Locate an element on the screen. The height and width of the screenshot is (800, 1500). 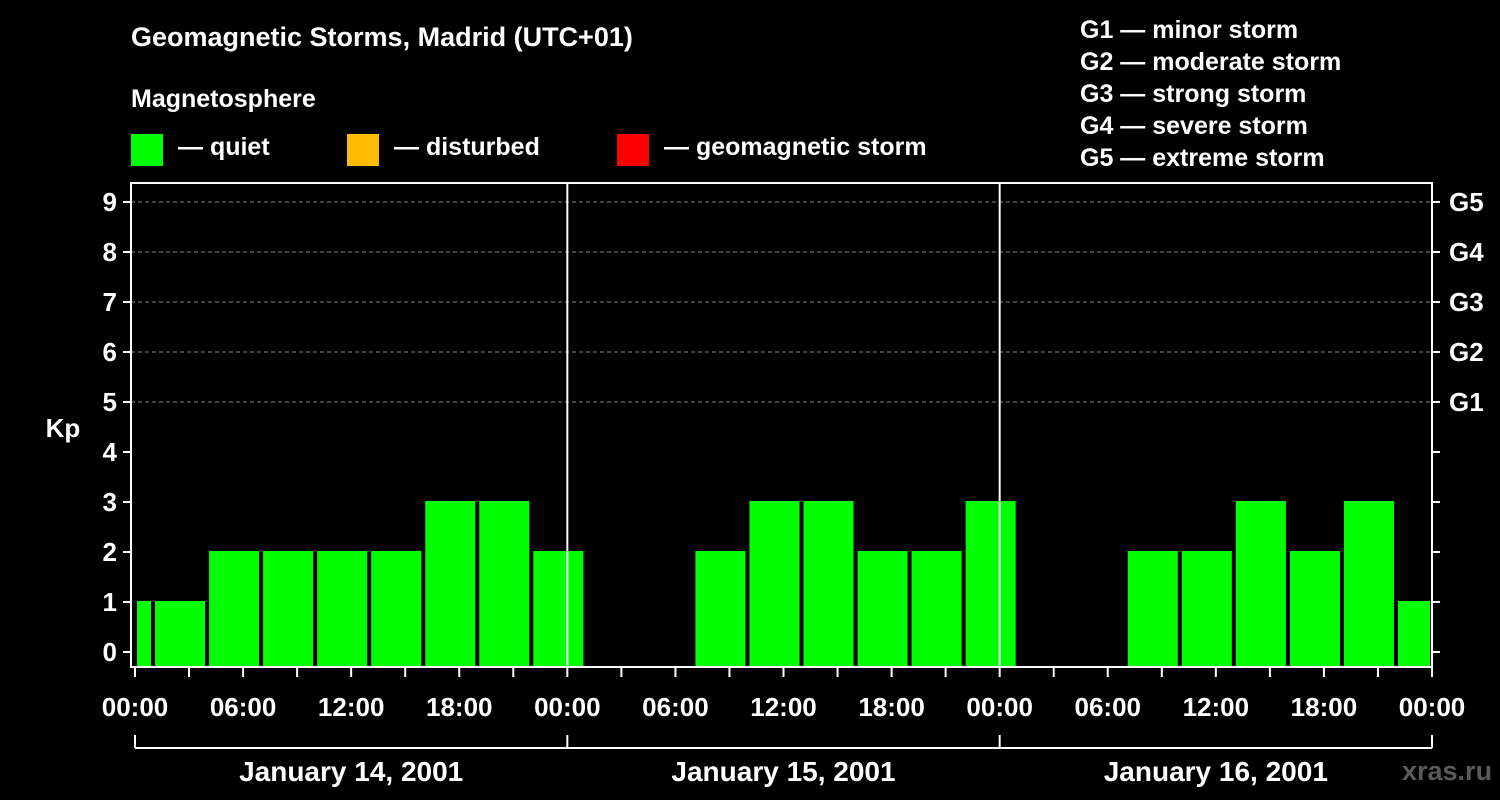
storm-level-label: G4 is located at coordinates (1466, 252).